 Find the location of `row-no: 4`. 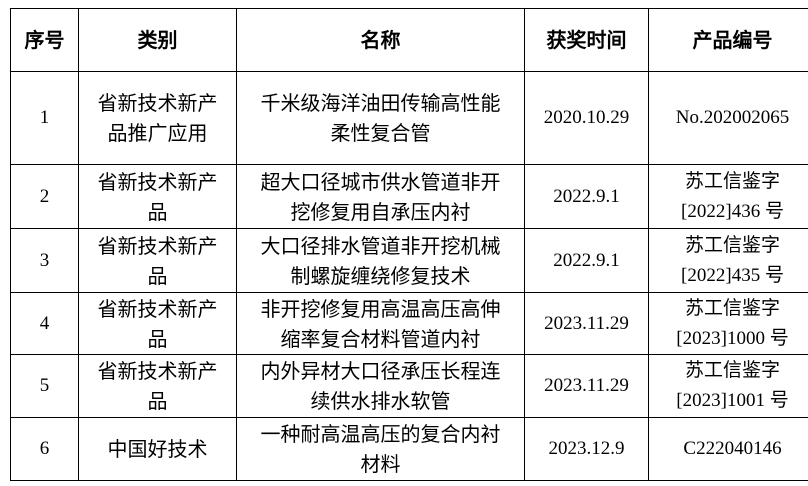

row-no: 4 is located at coordinates (44, 323).